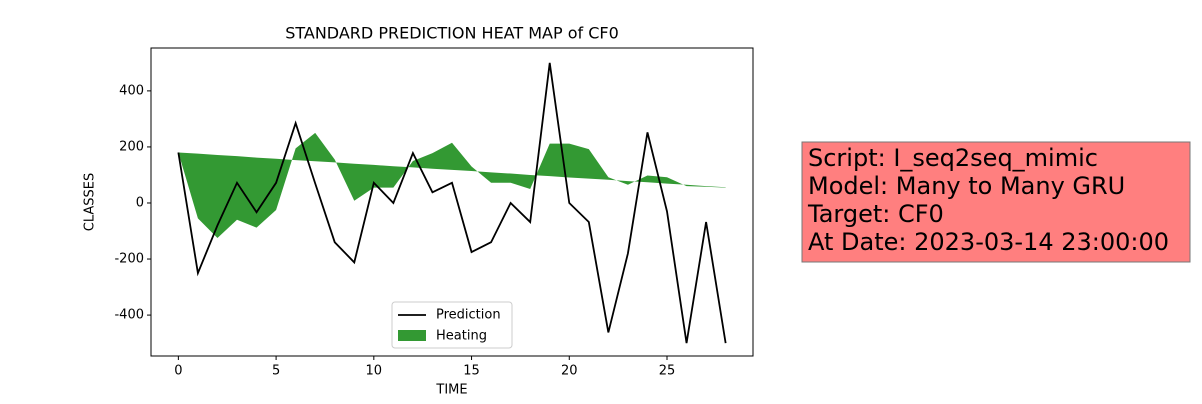 Image resolution: width=1202 pixels, height=404 pixels. I want to click on legend-label: Heating, so click(461, 336).